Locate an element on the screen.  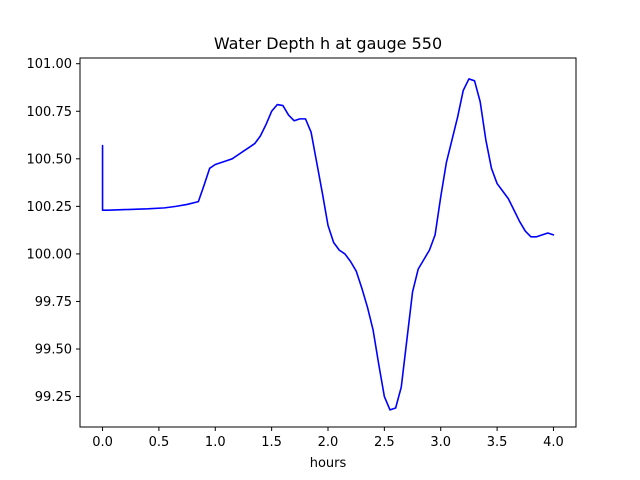
x-tick-label: 2.0 is located at coordinates (328, 442).